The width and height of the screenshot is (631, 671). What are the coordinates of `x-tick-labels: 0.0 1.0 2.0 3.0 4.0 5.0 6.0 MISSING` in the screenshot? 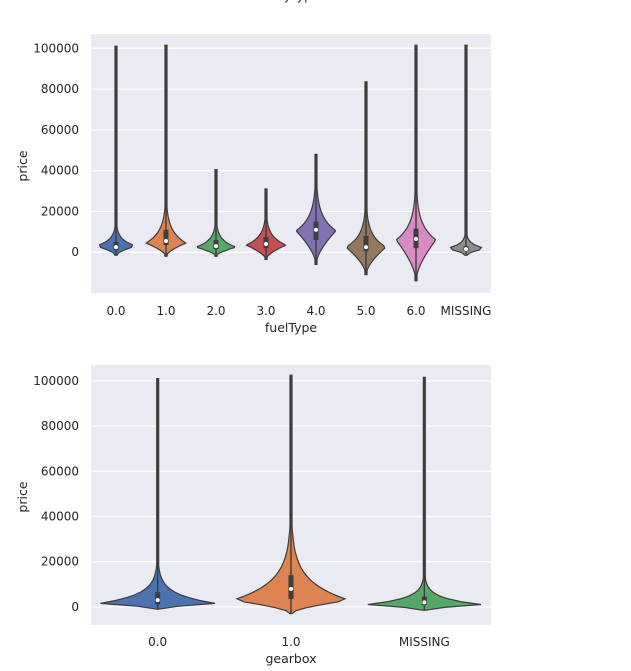 It's located at (298, 311).